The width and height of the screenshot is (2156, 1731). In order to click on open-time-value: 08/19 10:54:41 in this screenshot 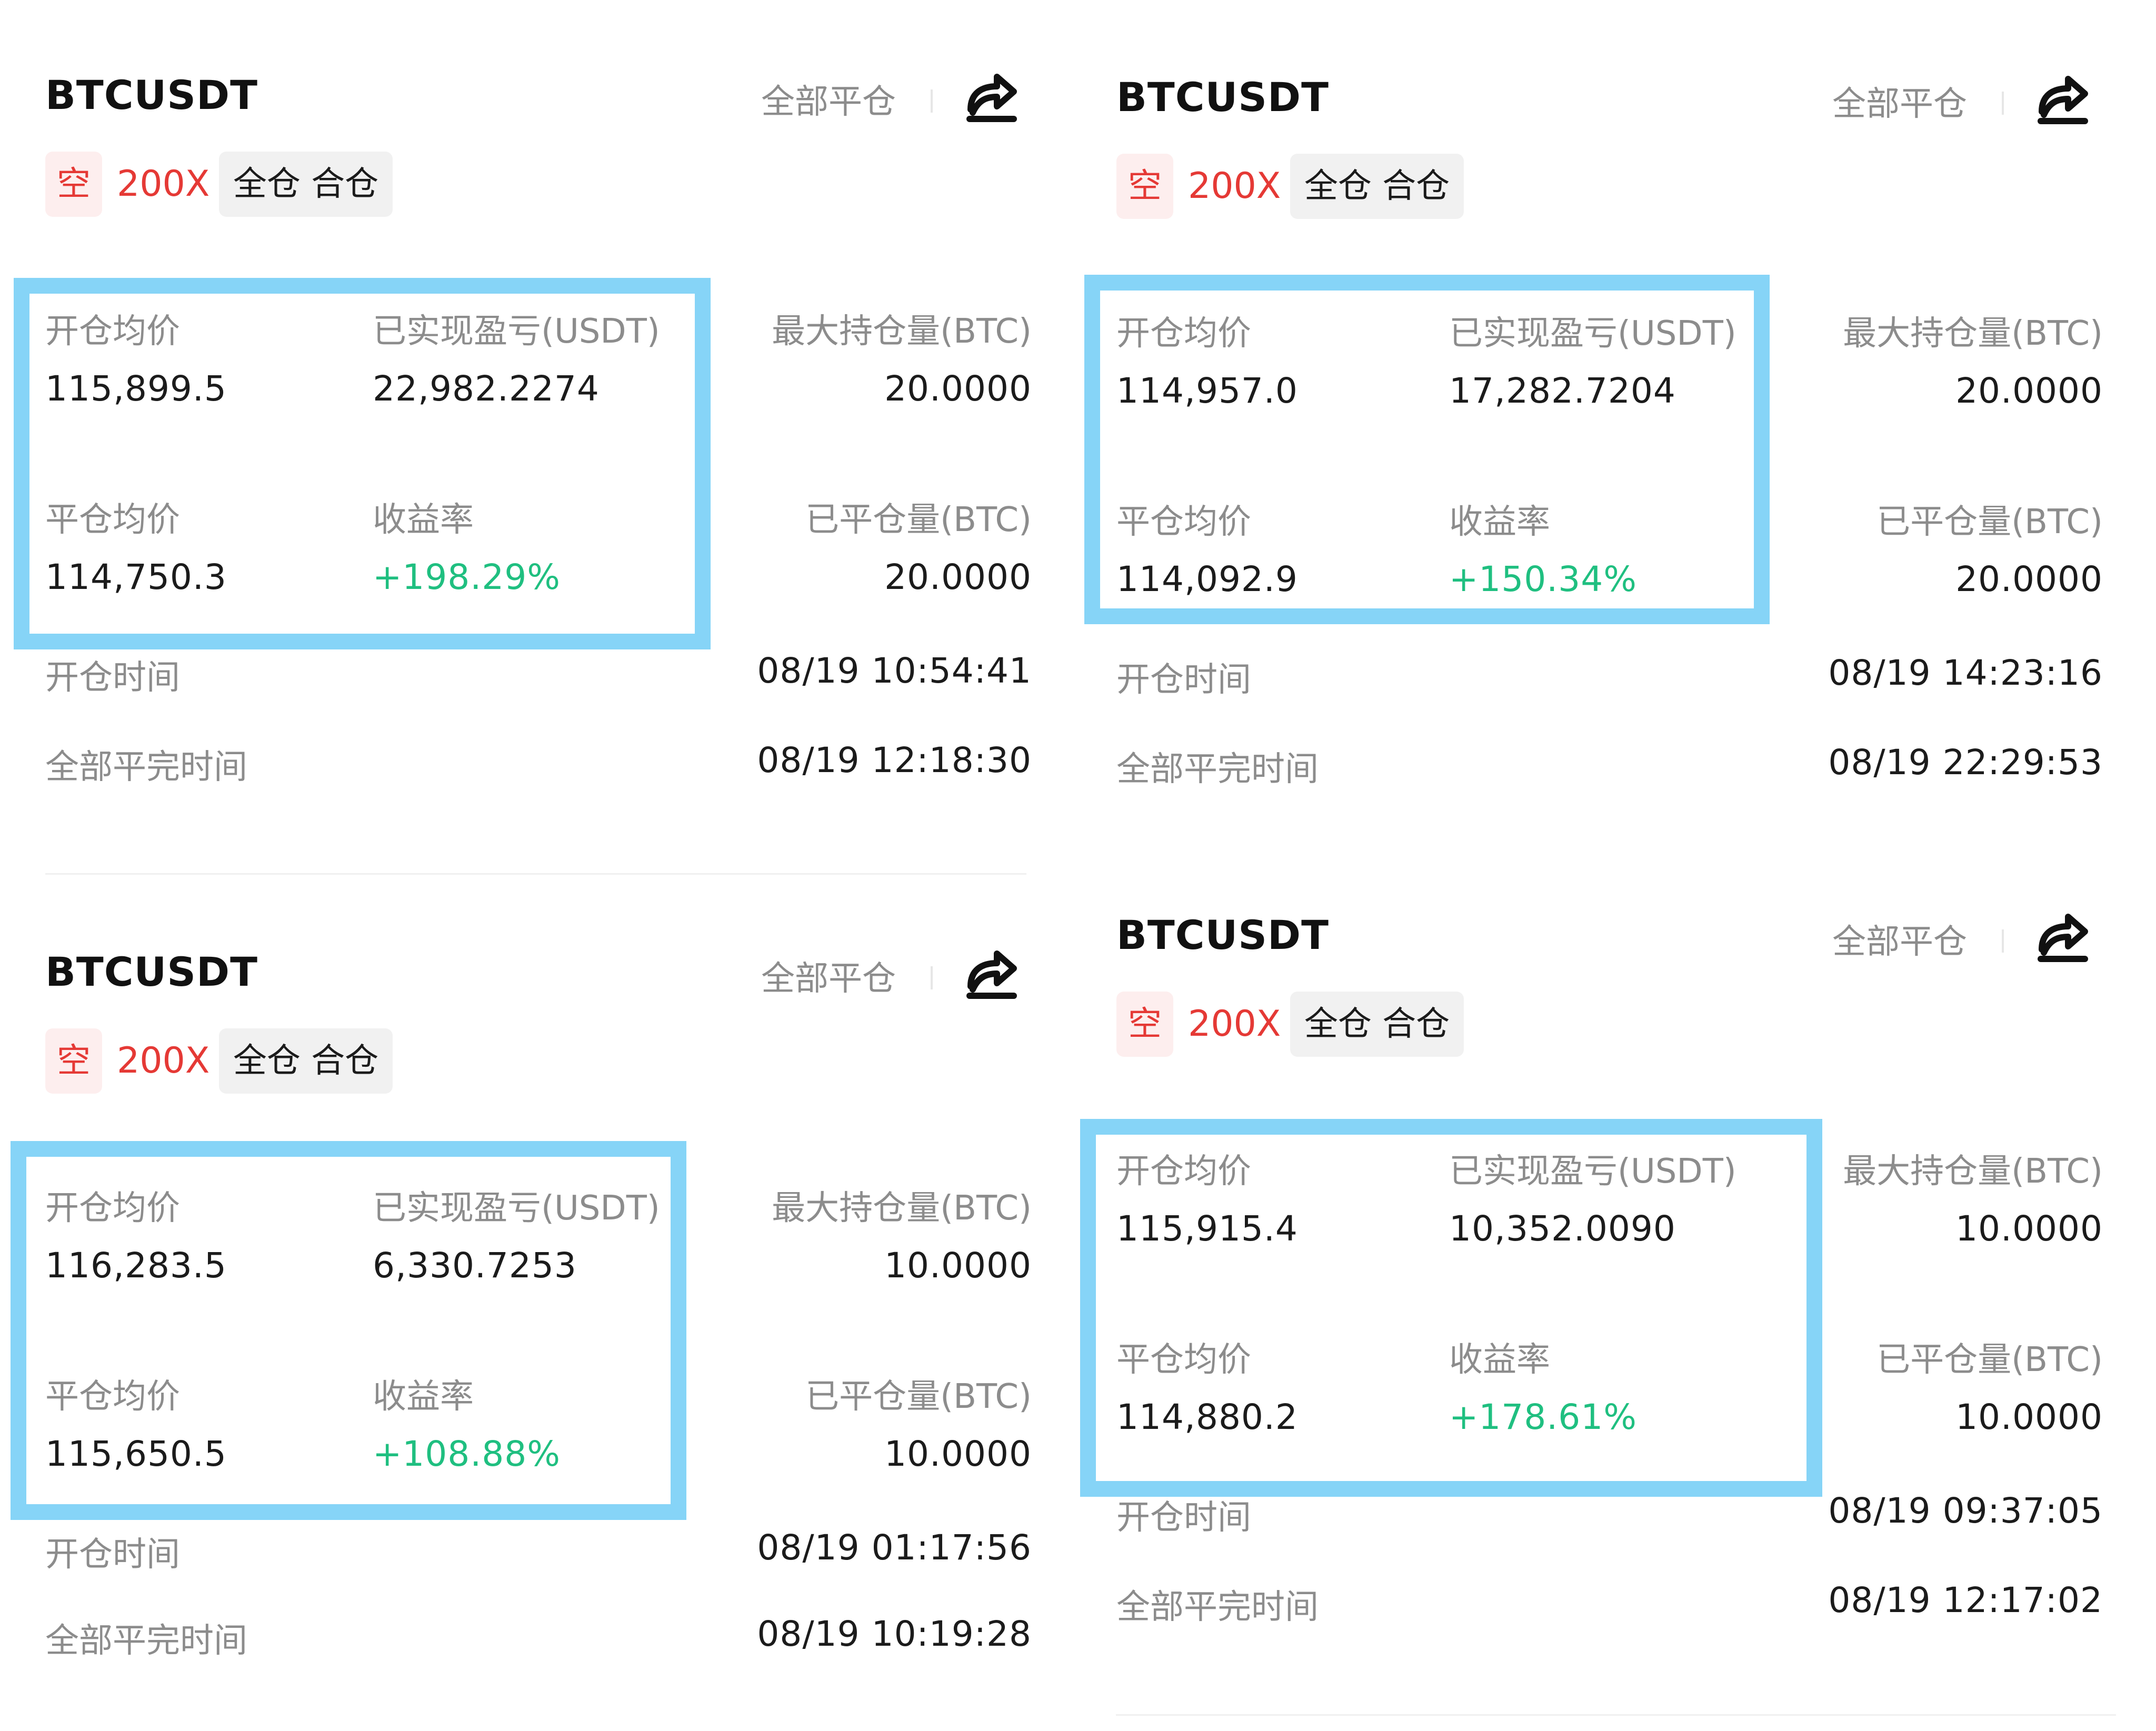, I will do `click(895, 671)`.